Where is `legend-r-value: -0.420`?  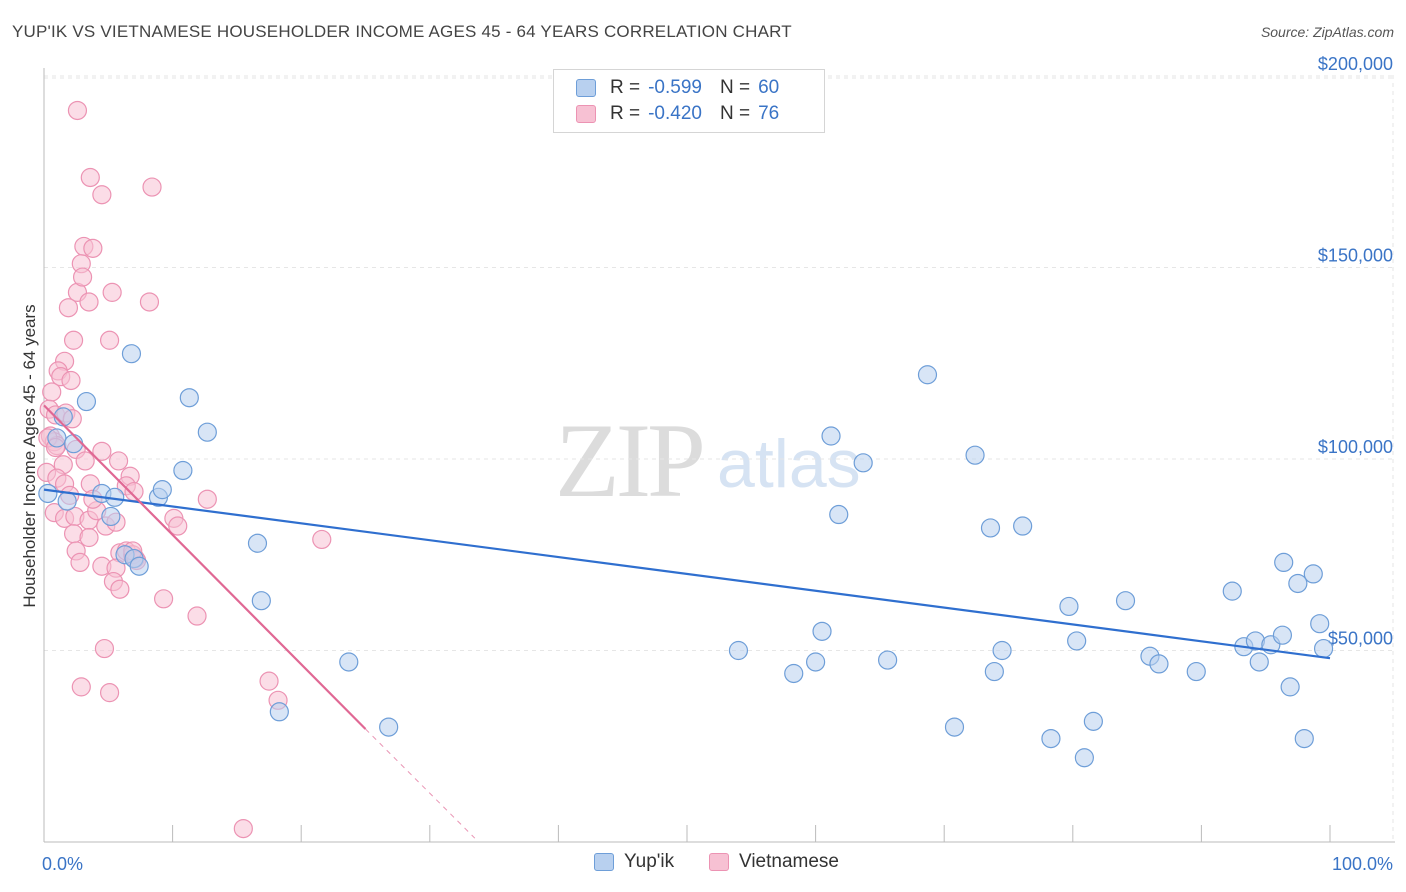 legend-r-value: -0.420 is located at coordinates (675, 113).